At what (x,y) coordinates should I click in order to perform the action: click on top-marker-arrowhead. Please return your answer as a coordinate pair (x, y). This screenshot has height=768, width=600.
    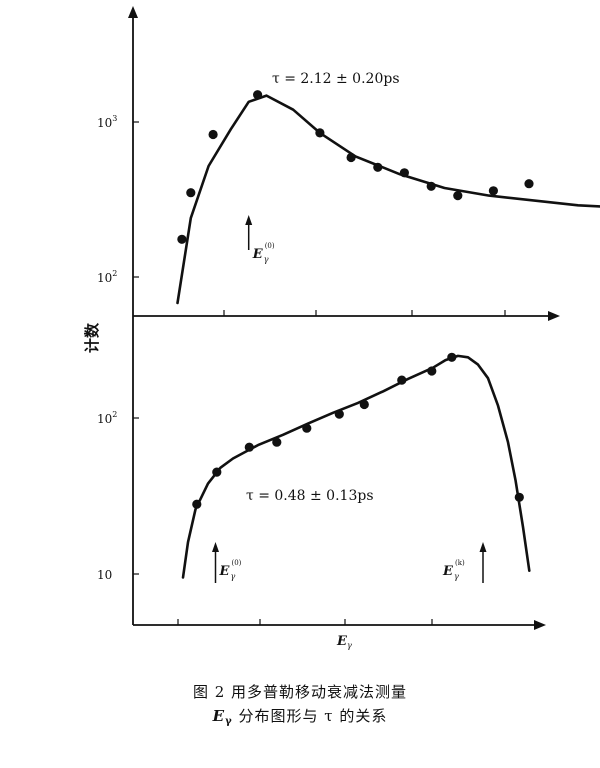
    Looking at the image, I should click on (249, 220).